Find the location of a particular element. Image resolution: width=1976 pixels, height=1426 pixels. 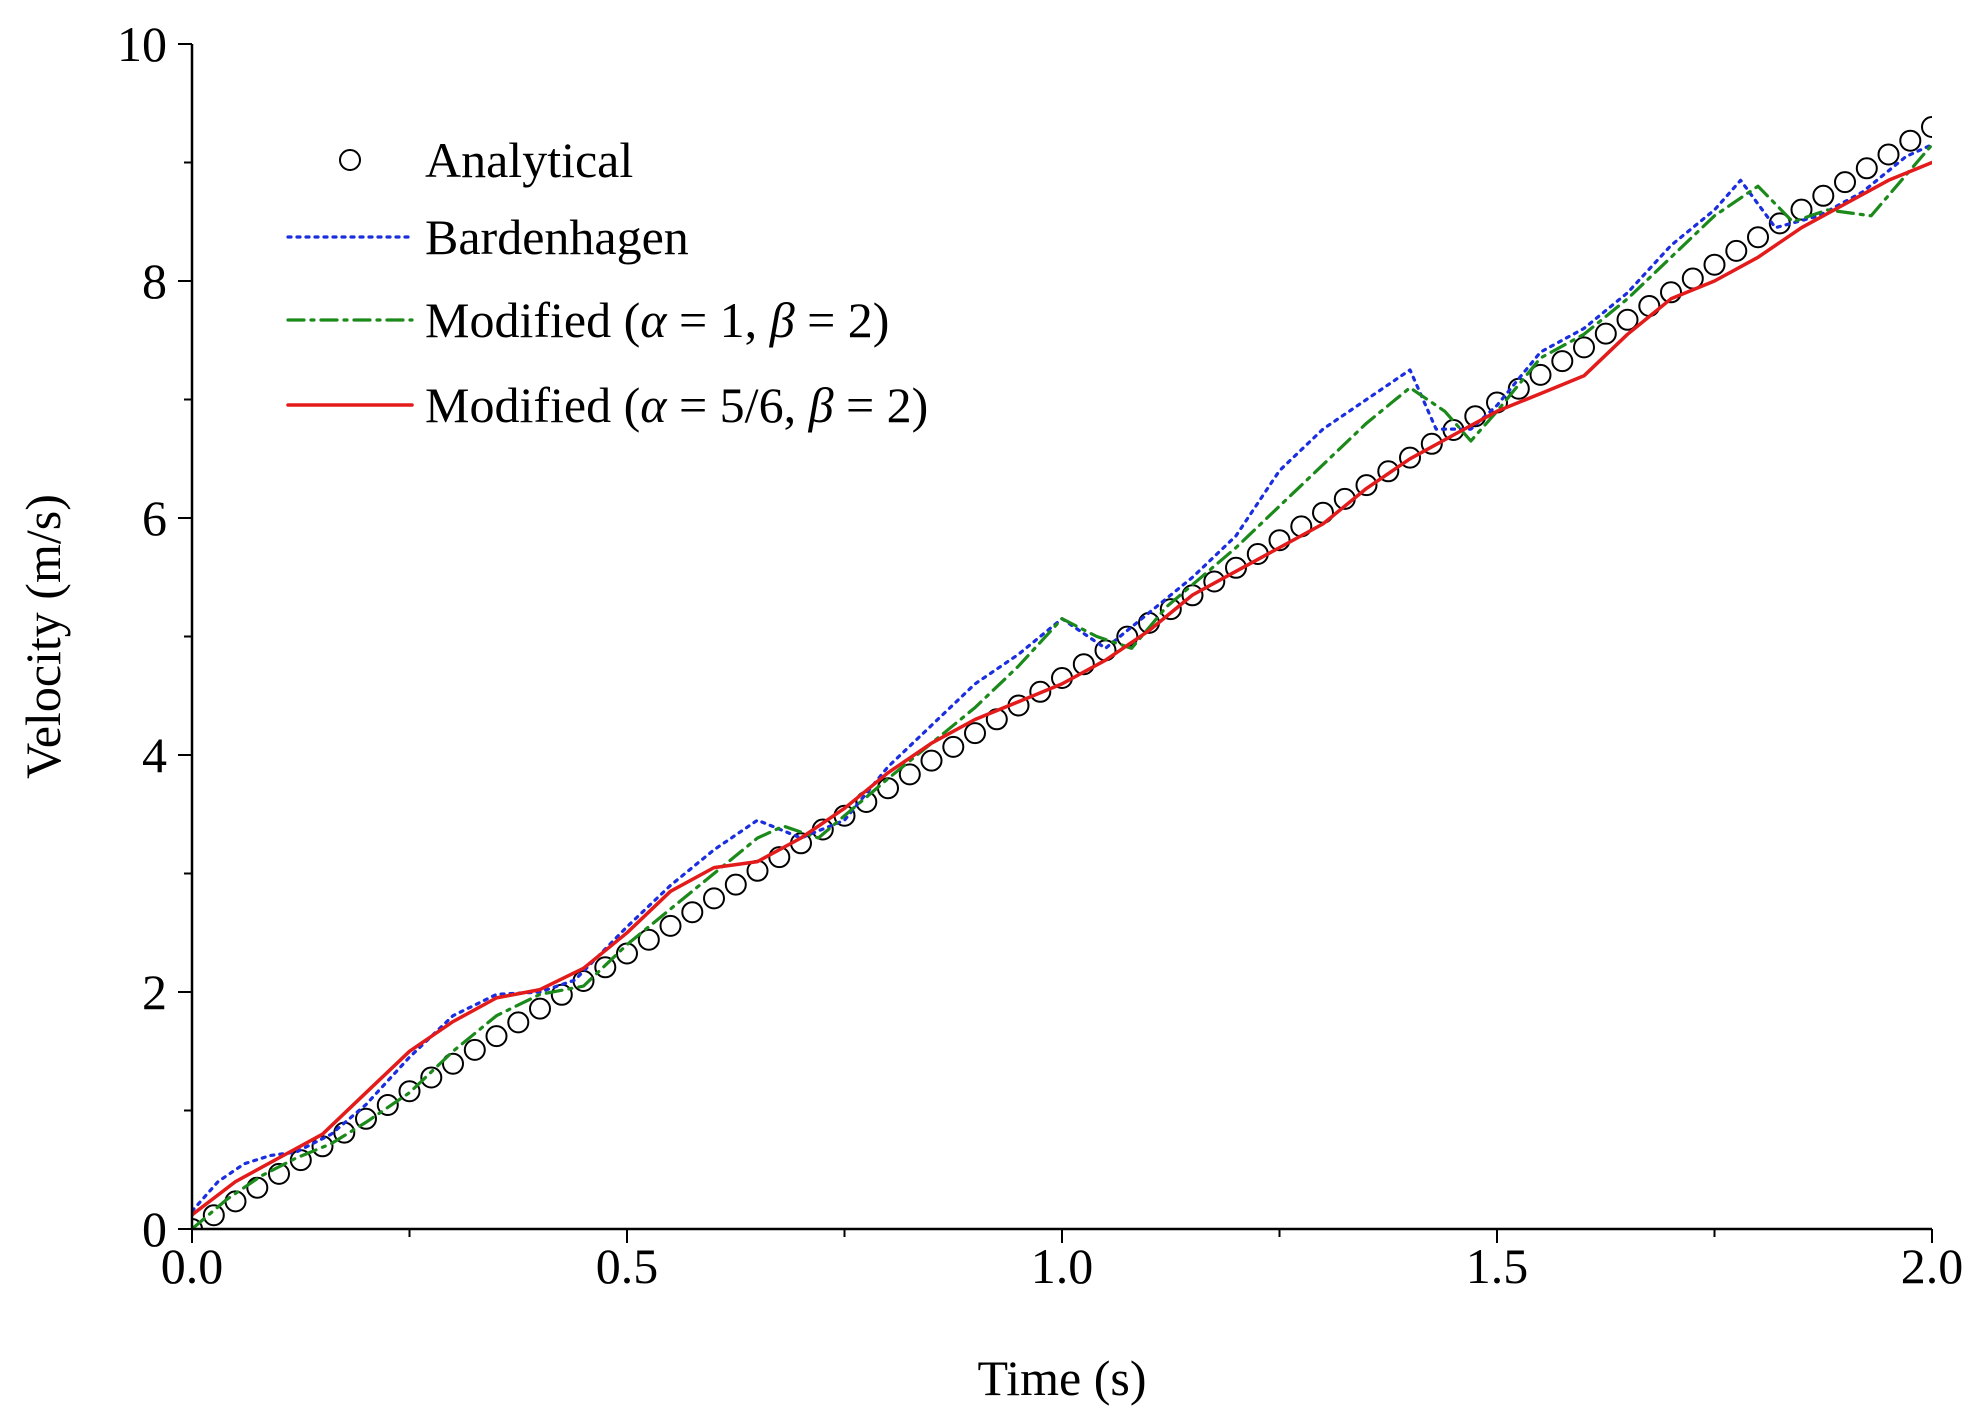

y-tick-label: 0 is located at coordinates (154, 1229).